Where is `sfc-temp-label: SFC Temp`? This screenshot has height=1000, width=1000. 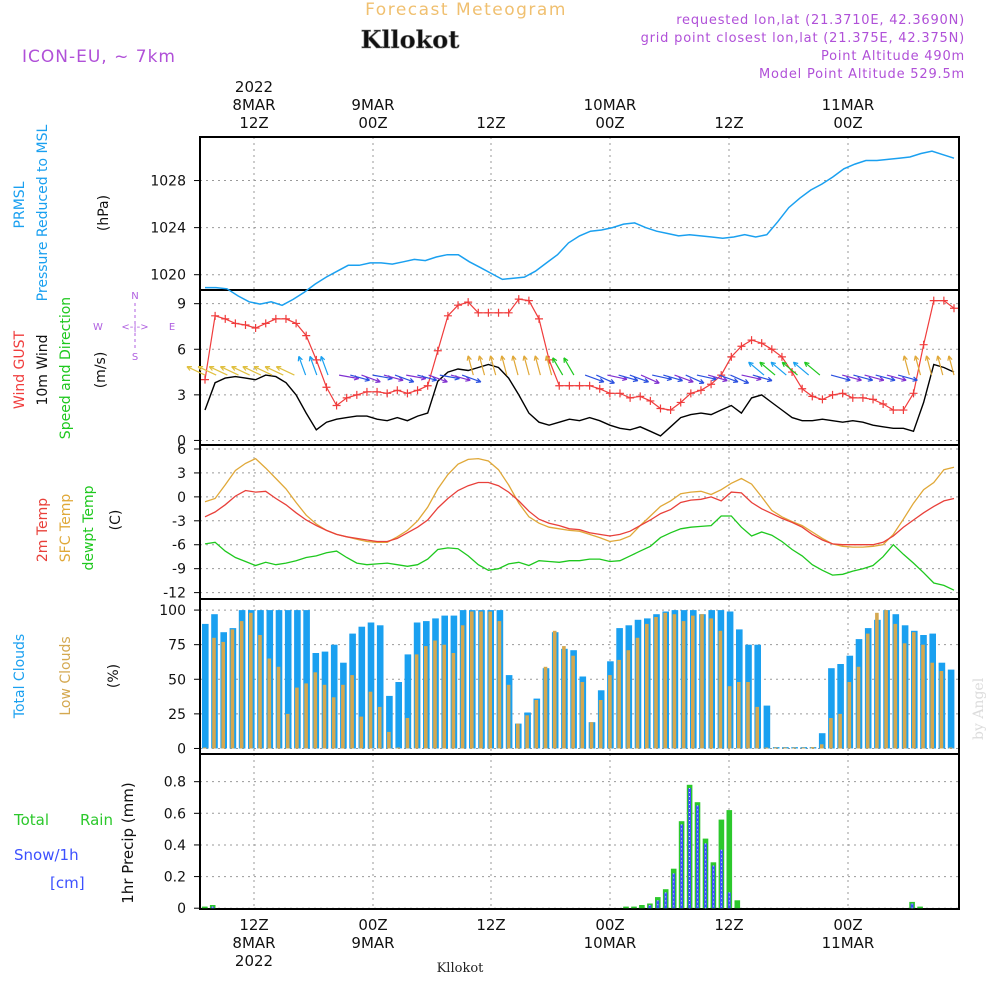
sfc-temp-label: SFC Temp is located at coordinates (66, 528).